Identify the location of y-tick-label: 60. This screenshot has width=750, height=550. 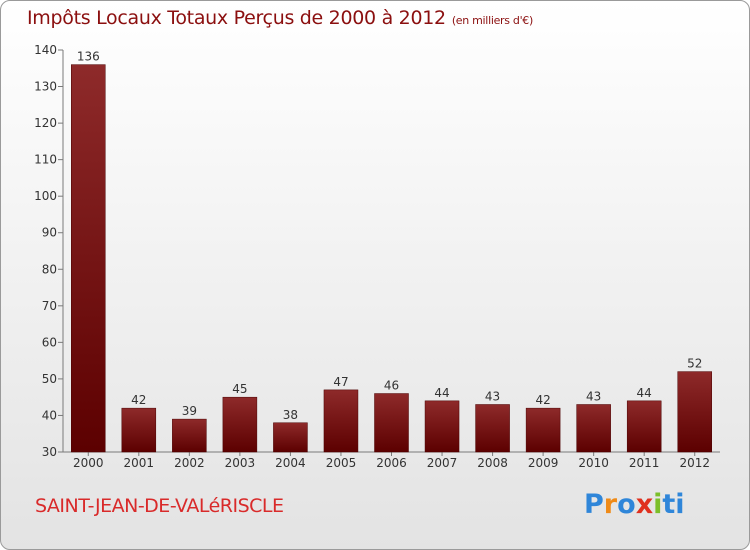
(49, 342).